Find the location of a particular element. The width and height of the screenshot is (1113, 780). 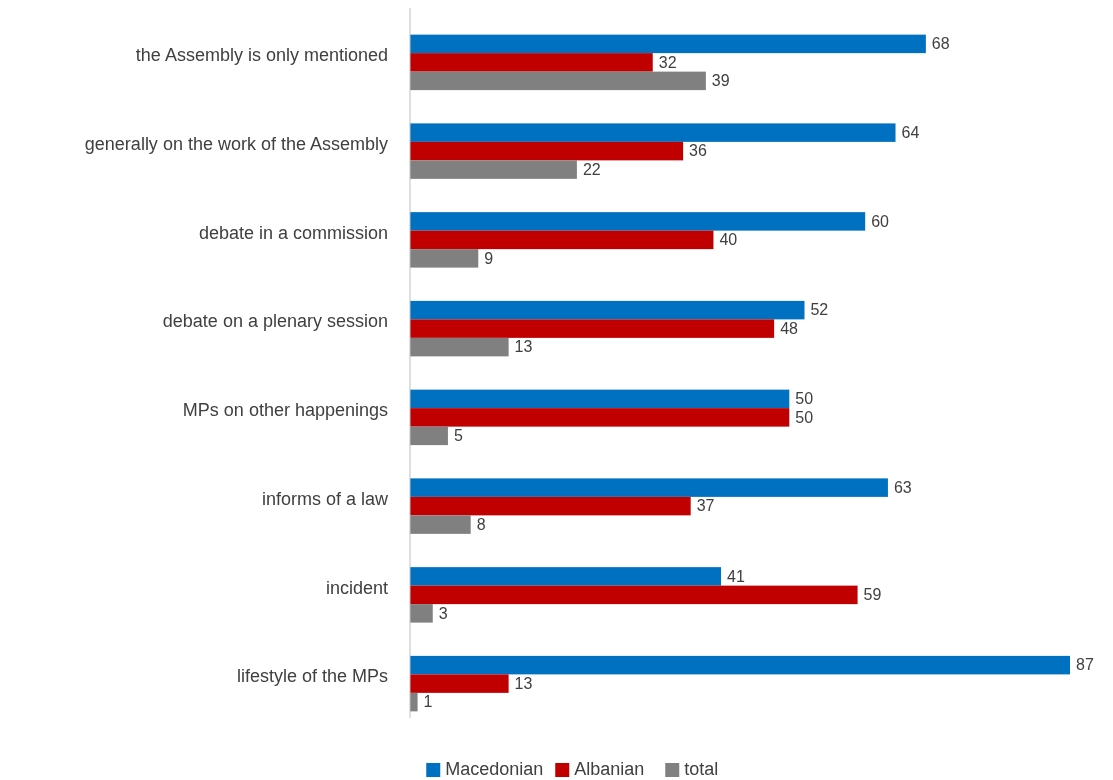

legend-label: Macedonian is located at coordinates (494, 768).